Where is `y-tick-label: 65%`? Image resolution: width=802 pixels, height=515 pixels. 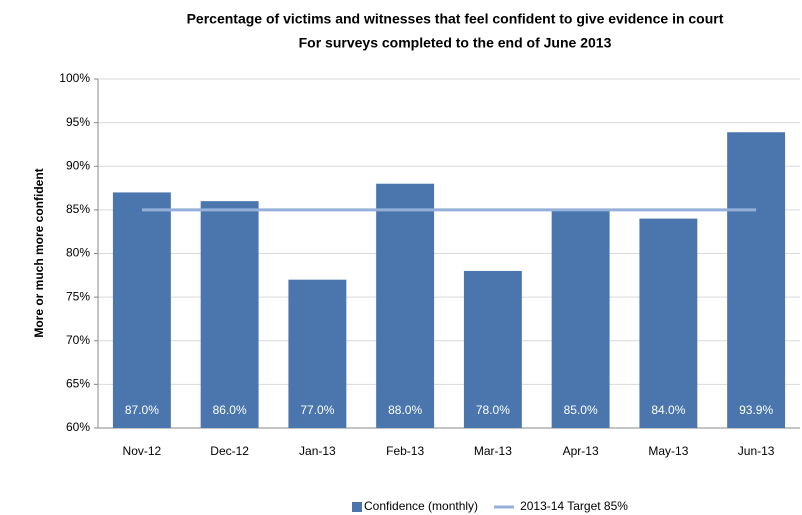 y-tick-label: 65% is located at coordinates (78, 384).